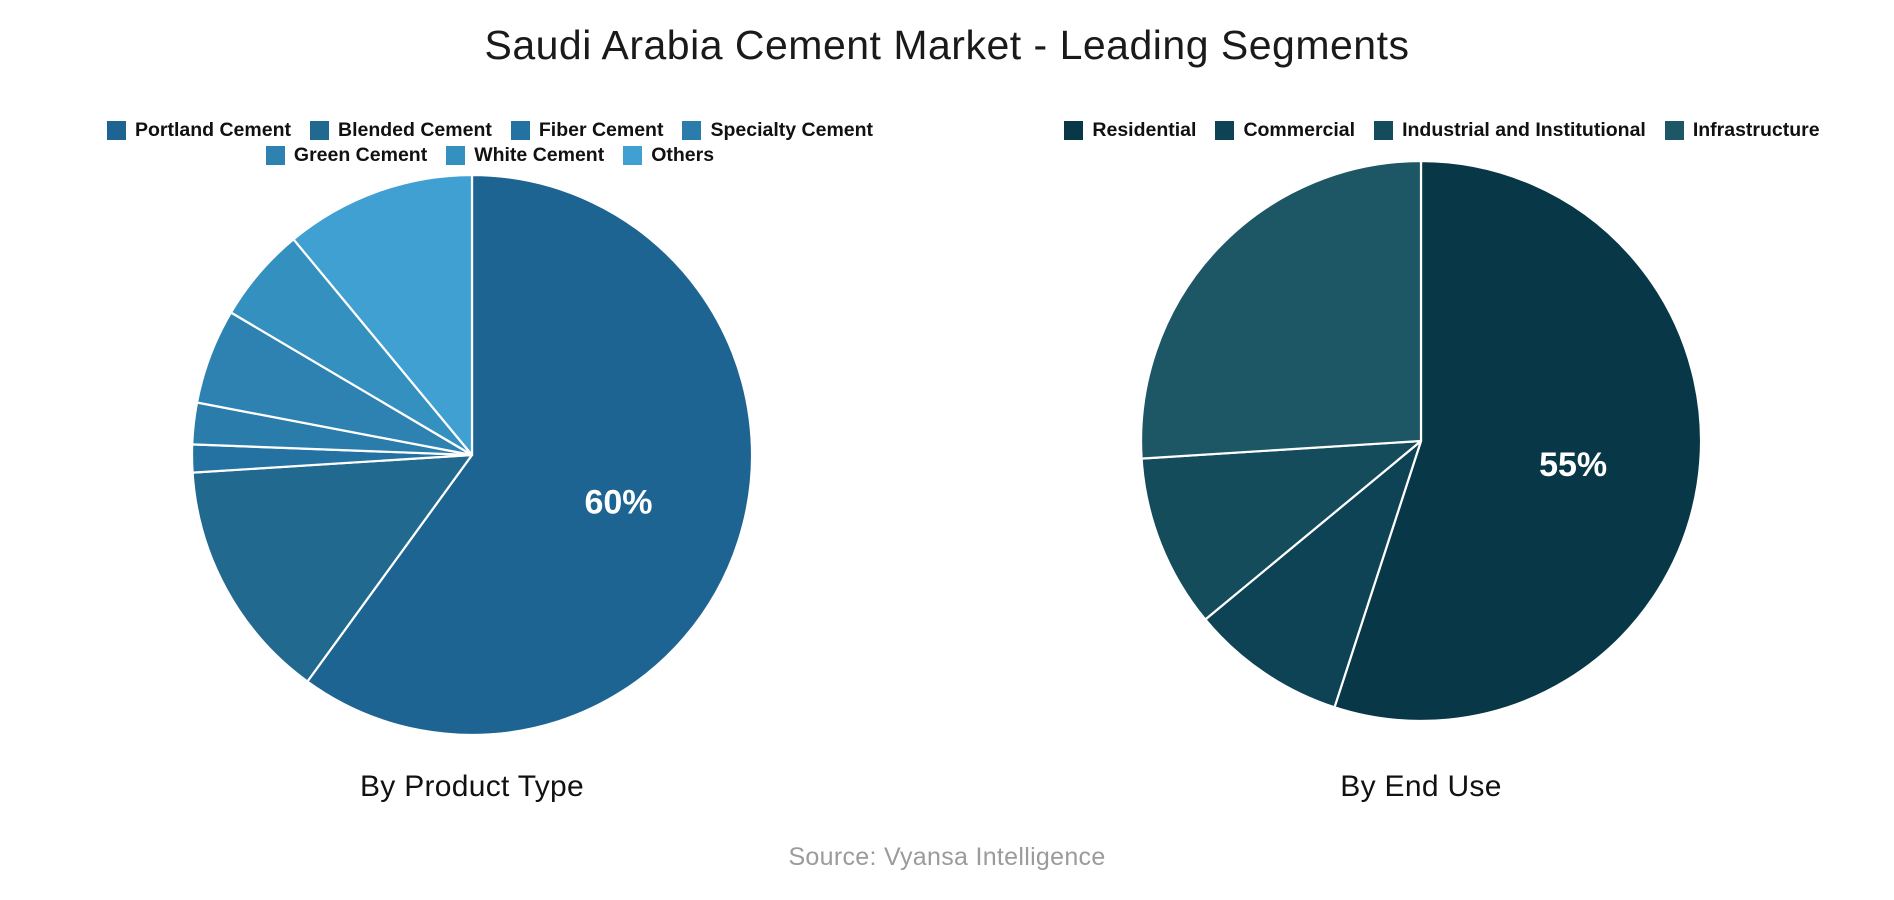 The width and height of the screenshot is (1894, 900). What do you see at coordinates (947, 857) in the screenshot?
I see `source-attribution: Source: Vyansa Intelligence` at bounding box center [947, 857].